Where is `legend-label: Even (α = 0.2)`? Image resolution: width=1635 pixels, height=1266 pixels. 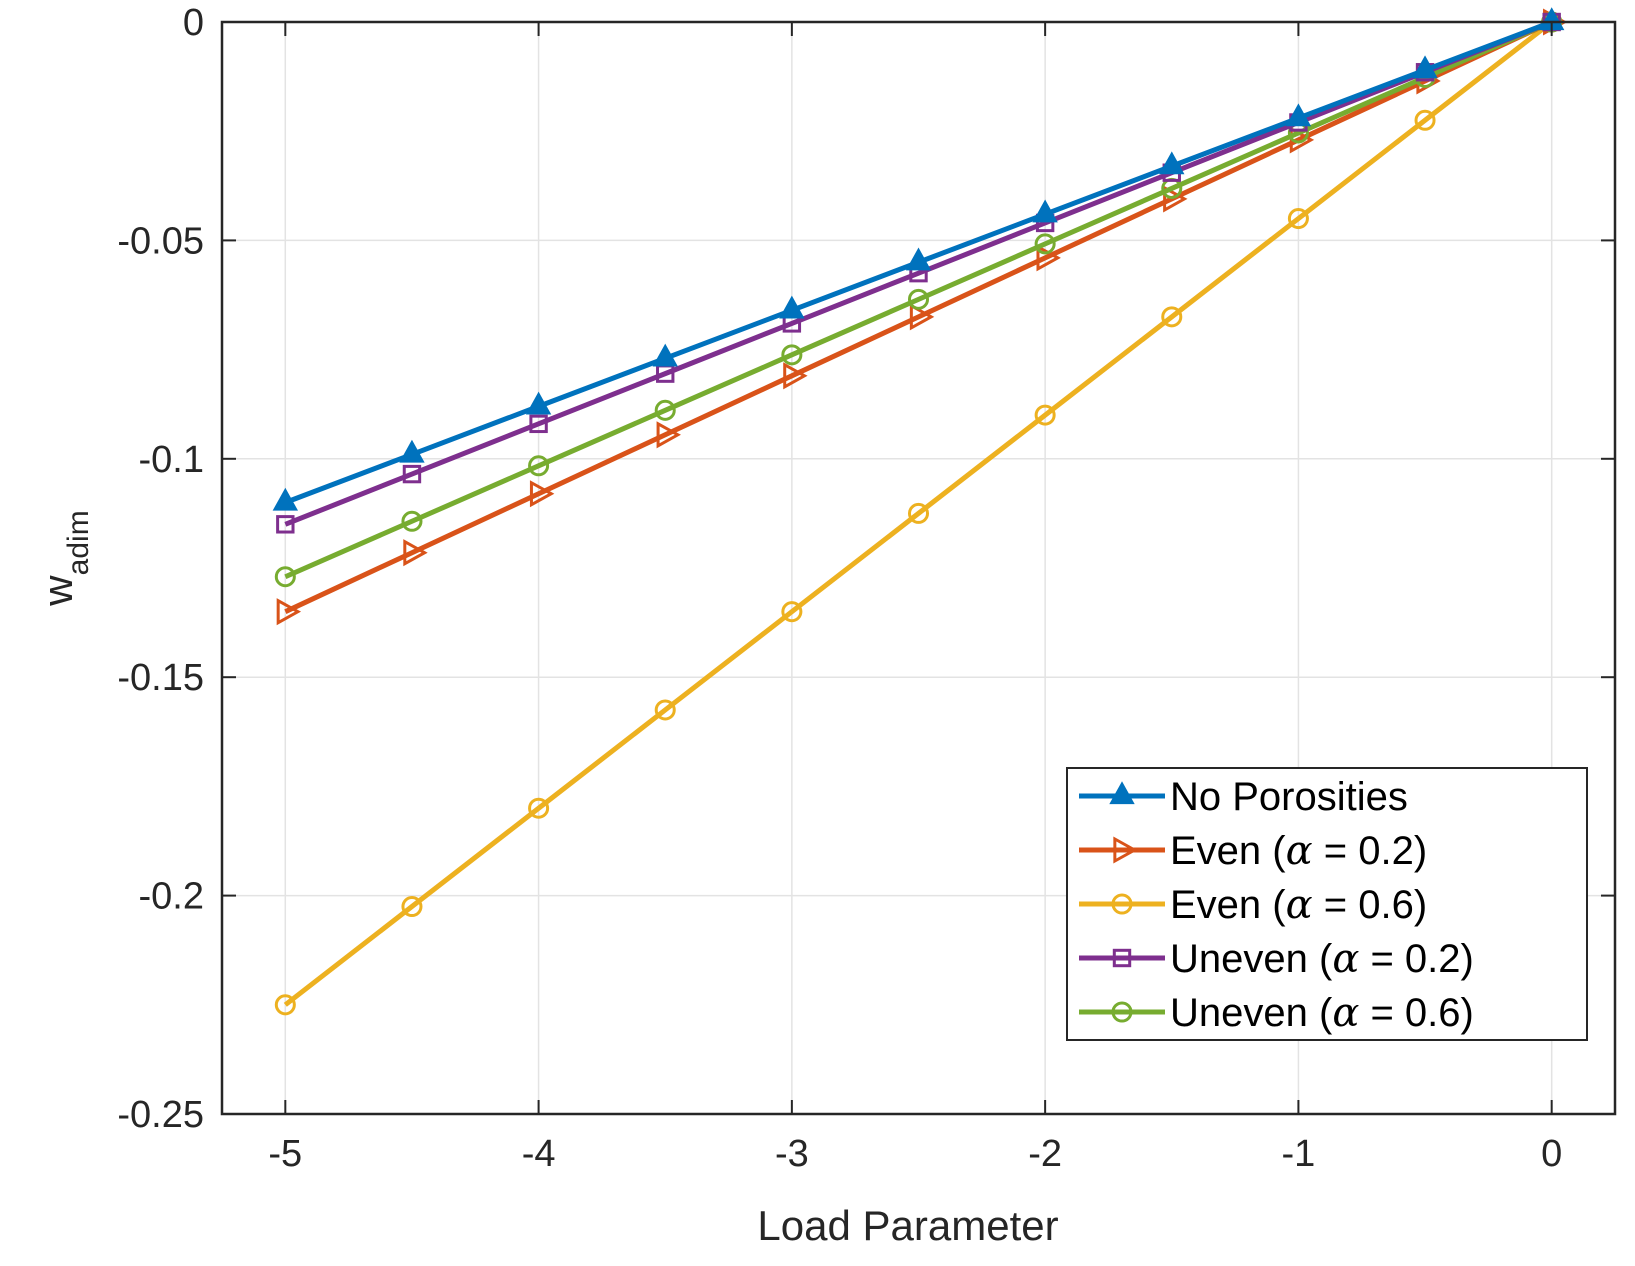 legend-label: Even (α = 0.2) is located at coordinates (1298, 851).